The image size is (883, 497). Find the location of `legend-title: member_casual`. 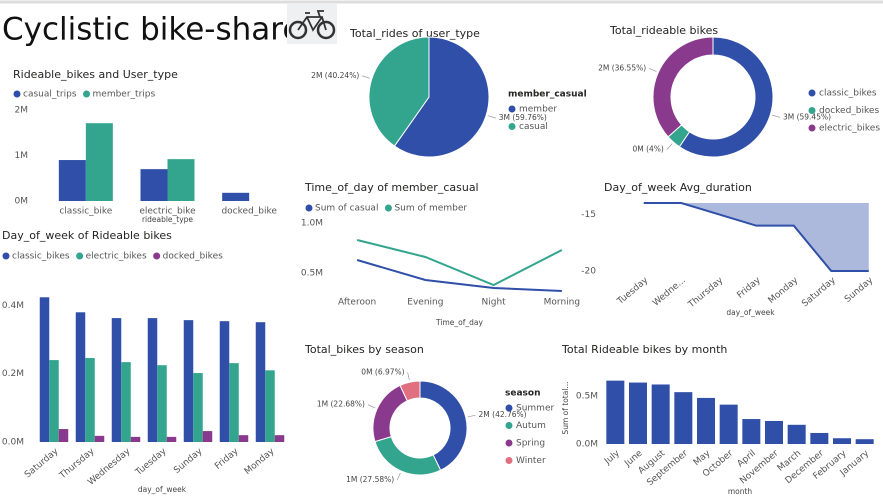

legend-title: member_casual is located at coordinates (547, 95).